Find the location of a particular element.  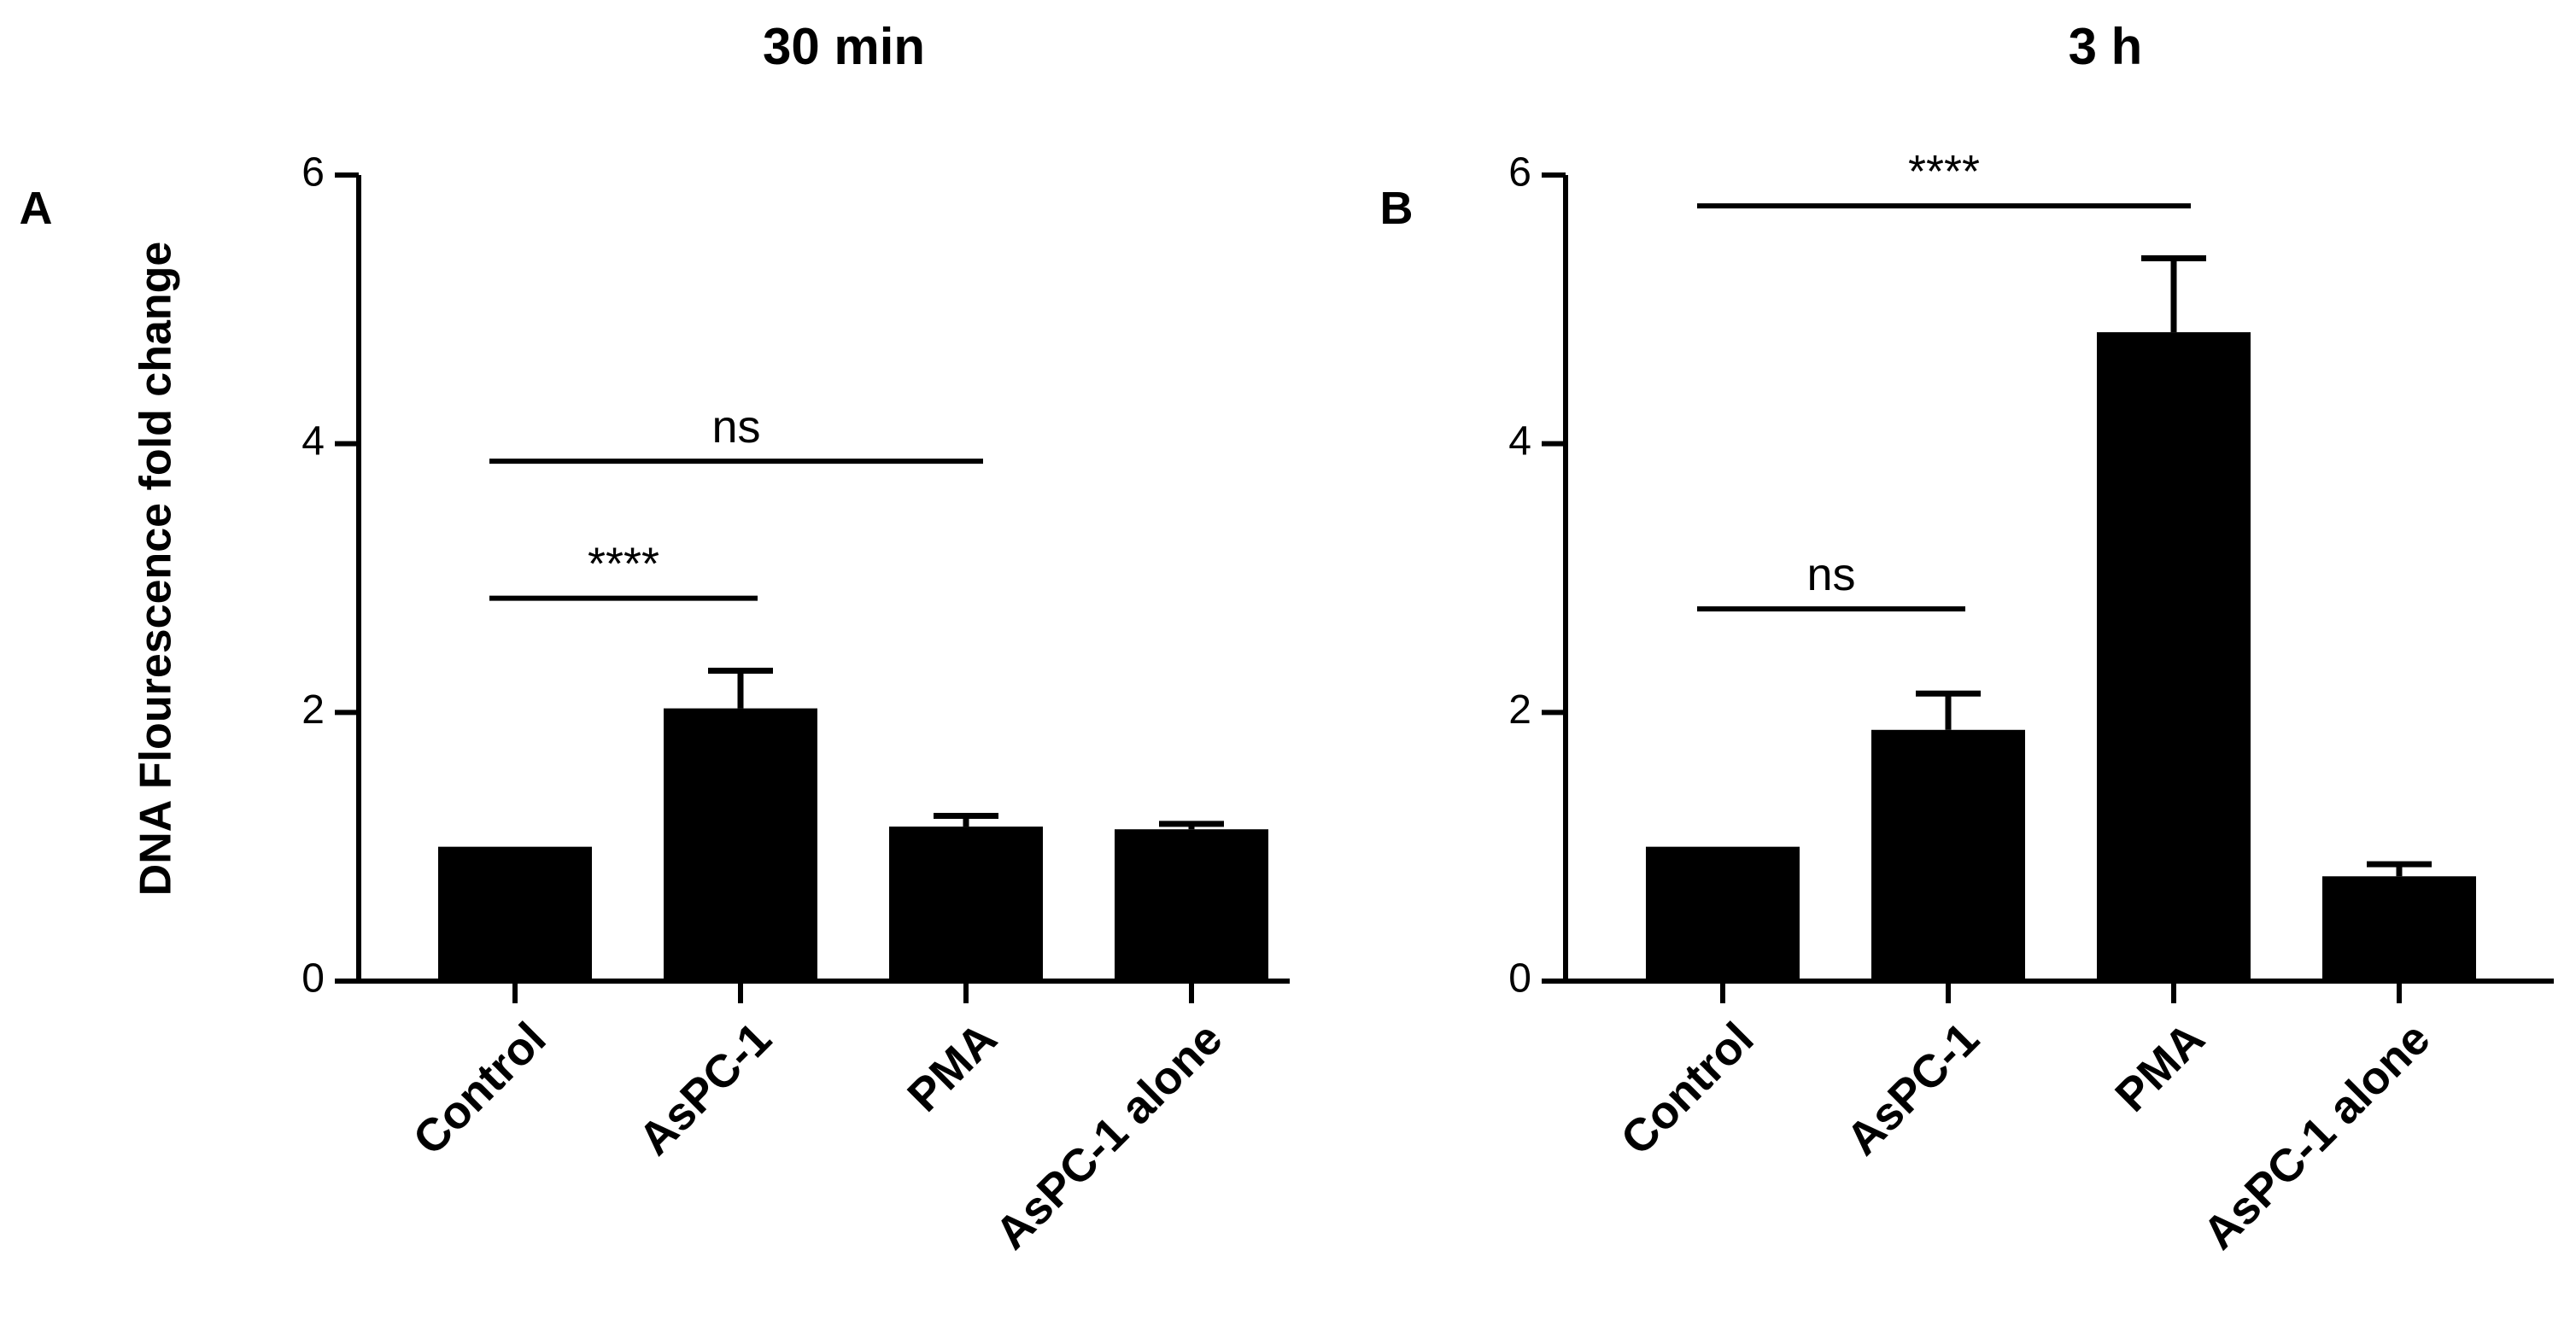

chart-title: 30 min is located at coordinates (844, 47).